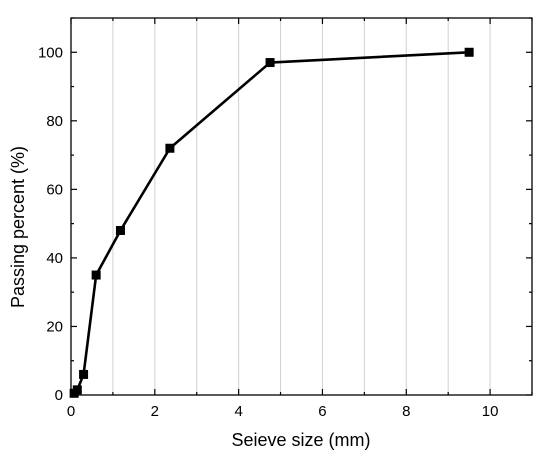 The image size is (550, 462). Describe the element at coordinates (490, 411) in the screenshot. I see `x-tick-label-10: 10` at that location.